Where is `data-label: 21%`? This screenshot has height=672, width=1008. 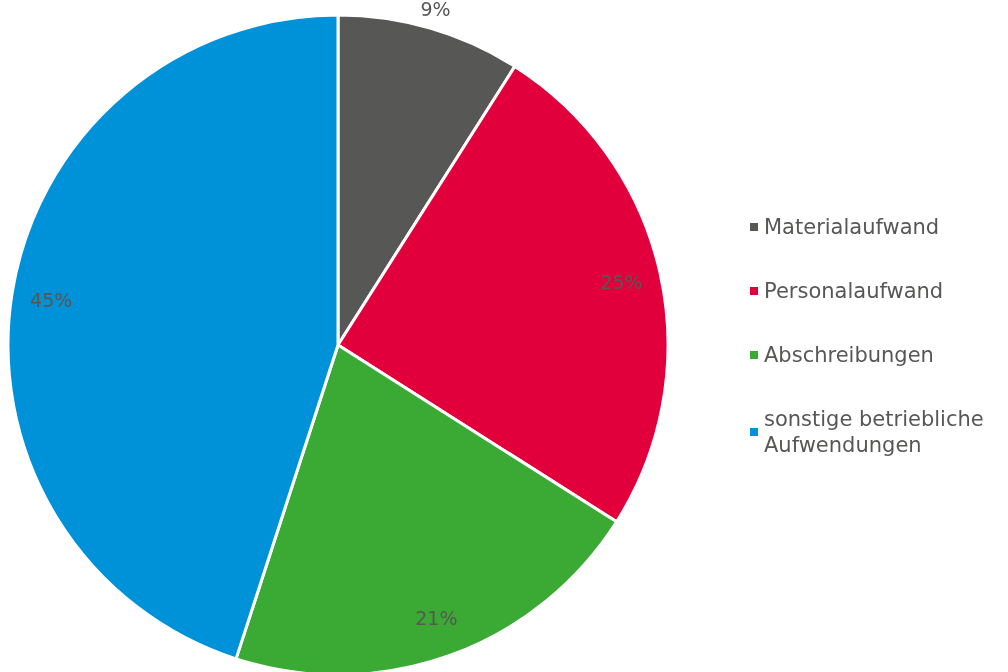
data-label: 21% is located at coordinates (436, 618).